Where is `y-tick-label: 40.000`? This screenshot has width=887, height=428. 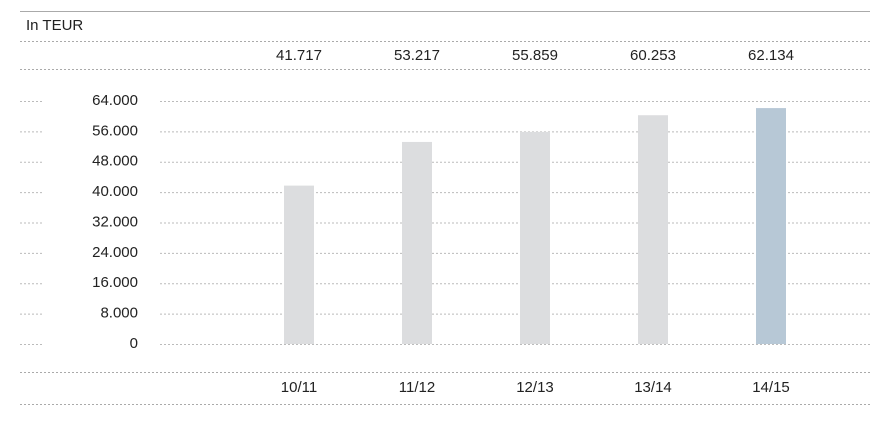 y-tick-label: 40.000 is located at coordinates (115, 191).